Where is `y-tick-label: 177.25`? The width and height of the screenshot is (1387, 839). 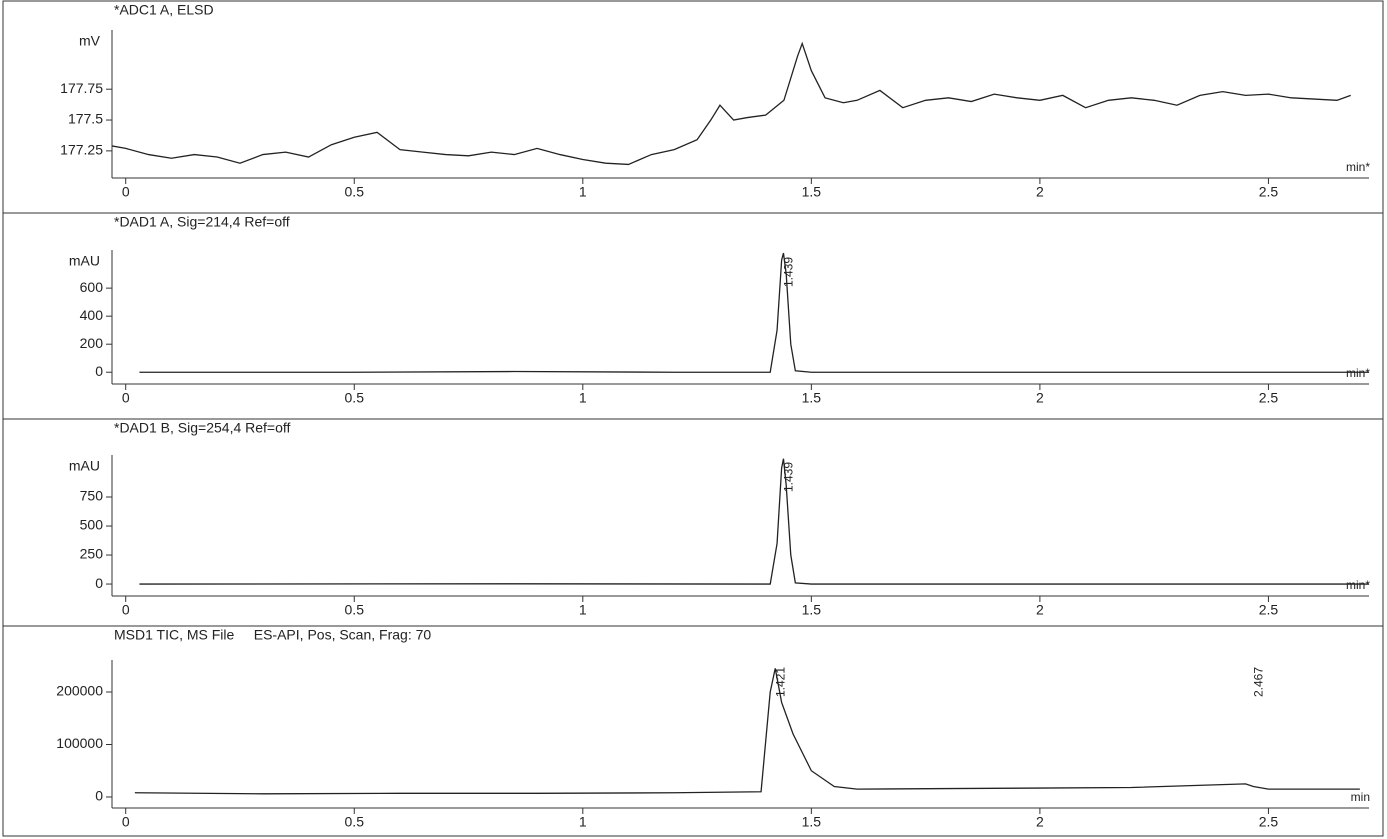 y-tick-label: 177.25 is located at coordinates (81, 150).